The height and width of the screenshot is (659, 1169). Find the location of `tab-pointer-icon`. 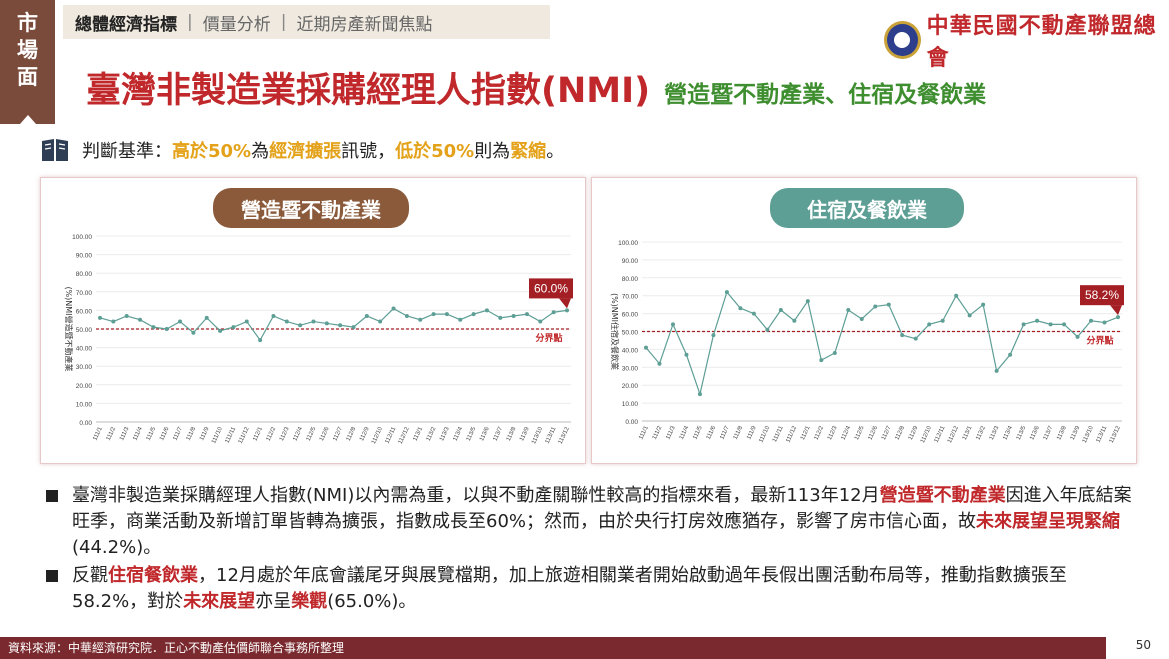

tab-pointer-icon is located at coordinates (28, 119).